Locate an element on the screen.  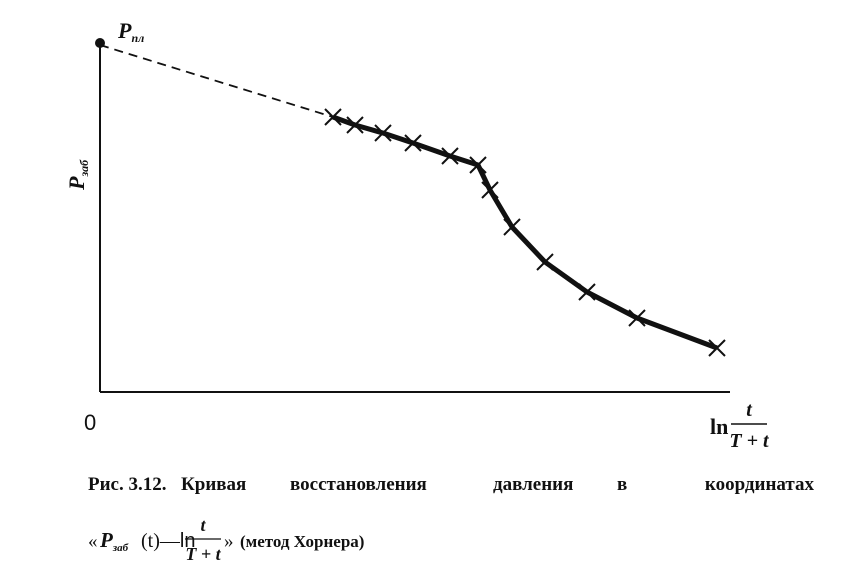
extrapolation-line is located at coordinates (216, 81).